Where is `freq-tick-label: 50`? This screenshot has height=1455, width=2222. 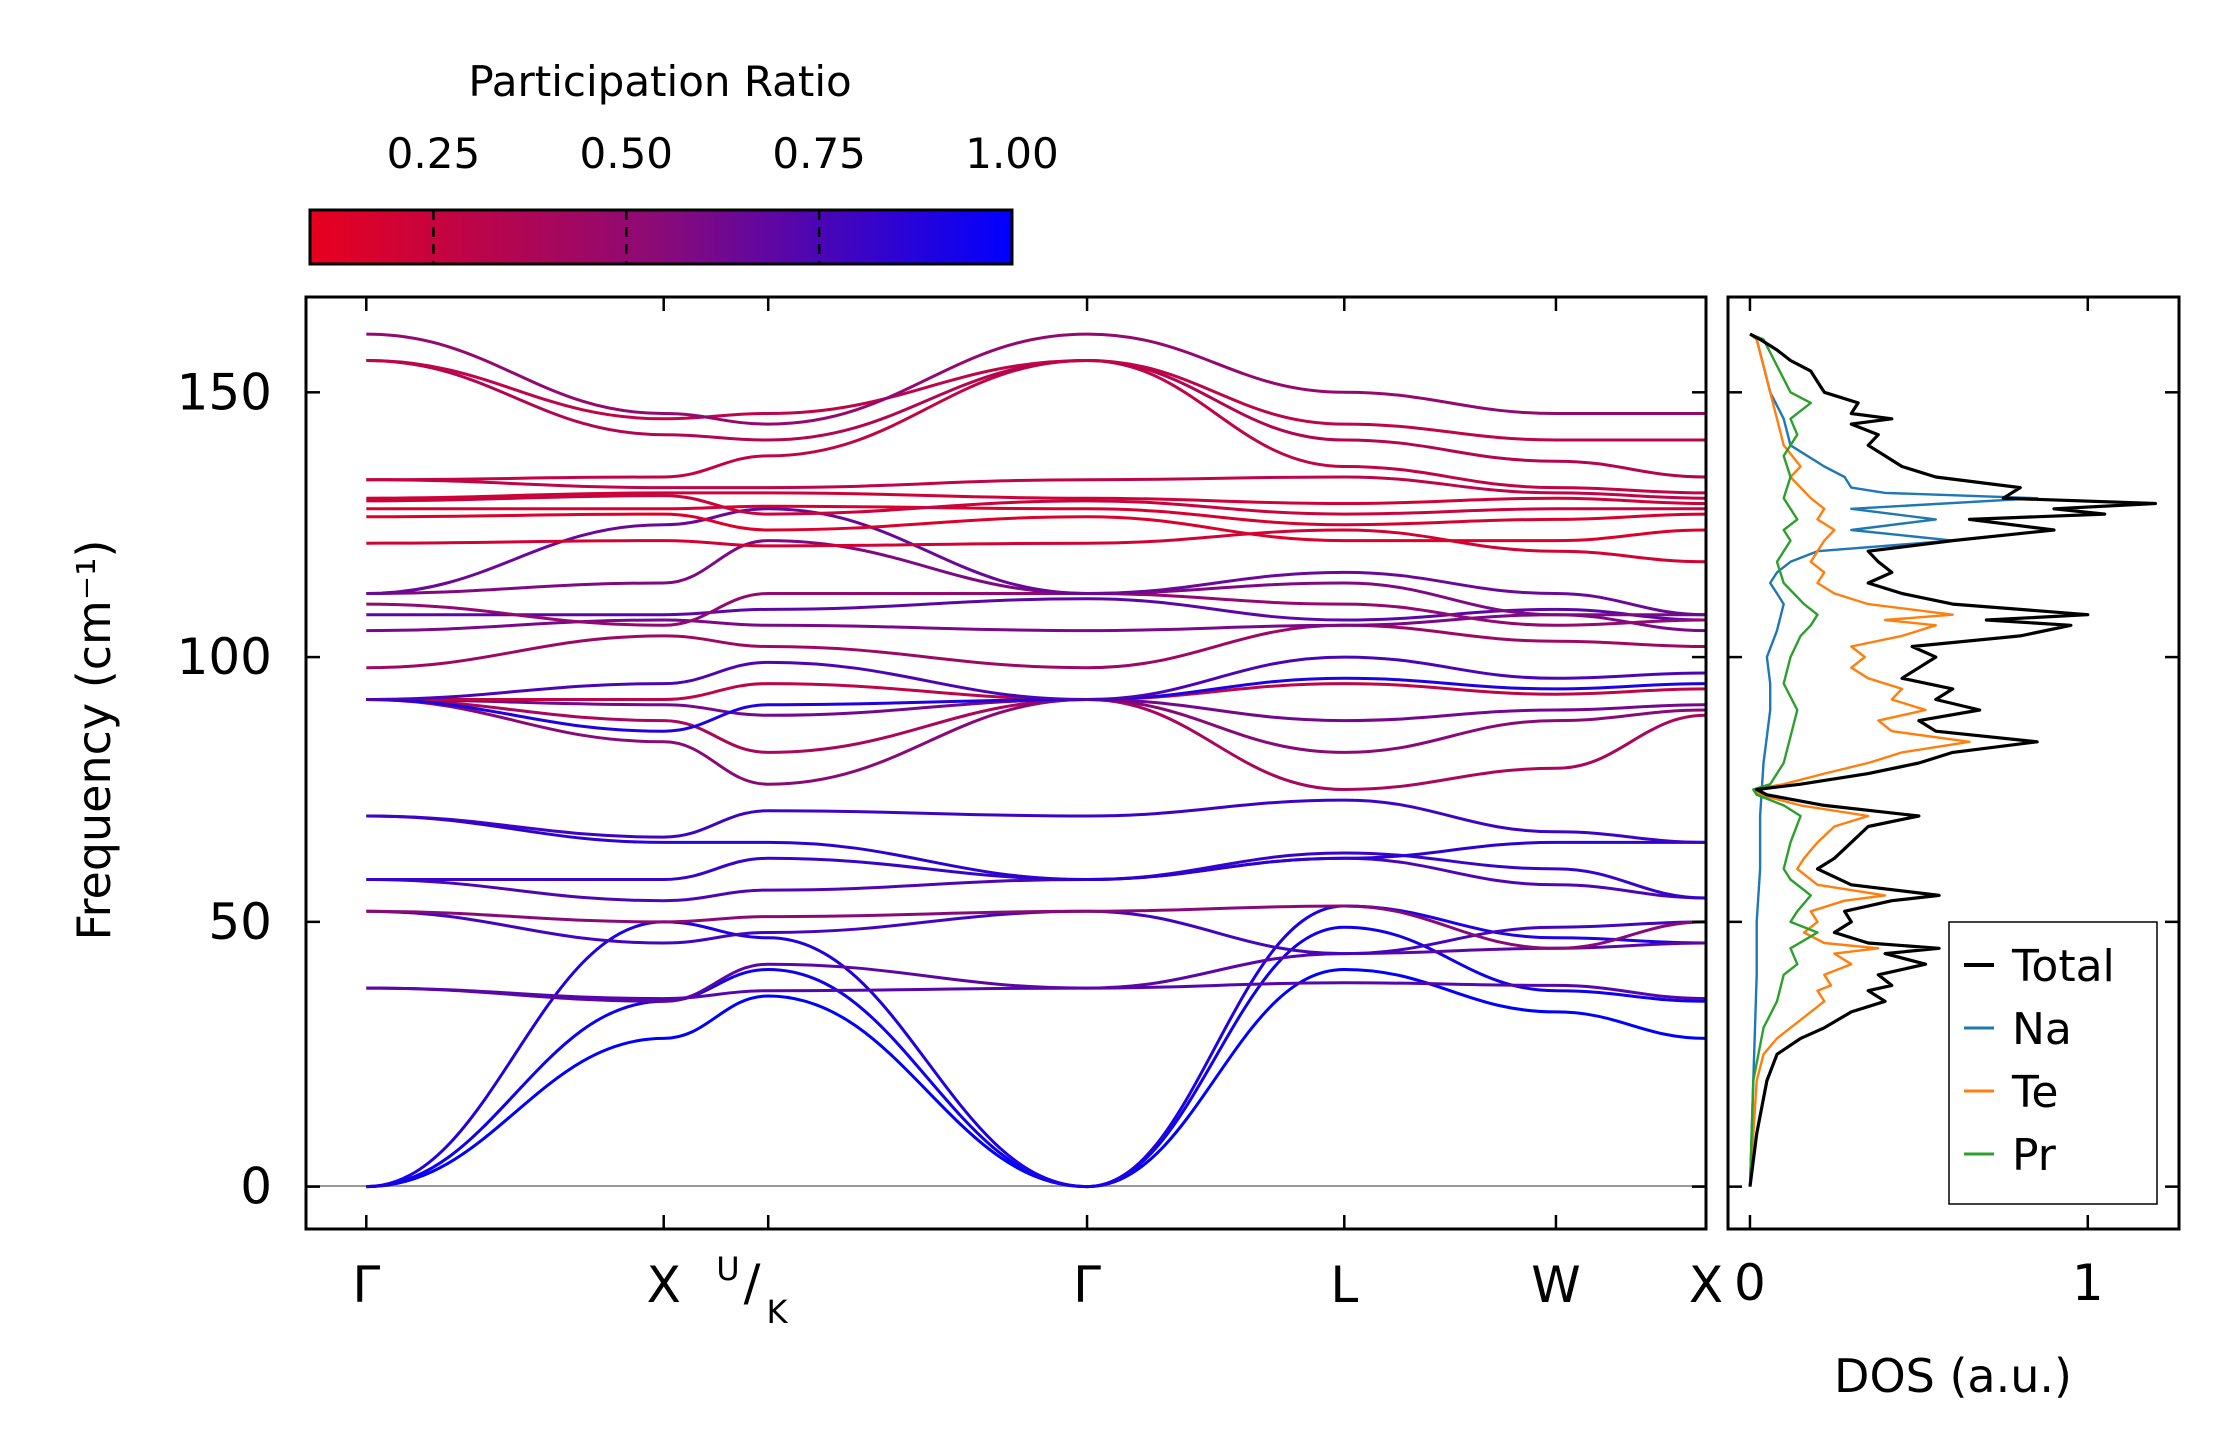
freq-tick-label: 50 is located at coordinates (240, 922).